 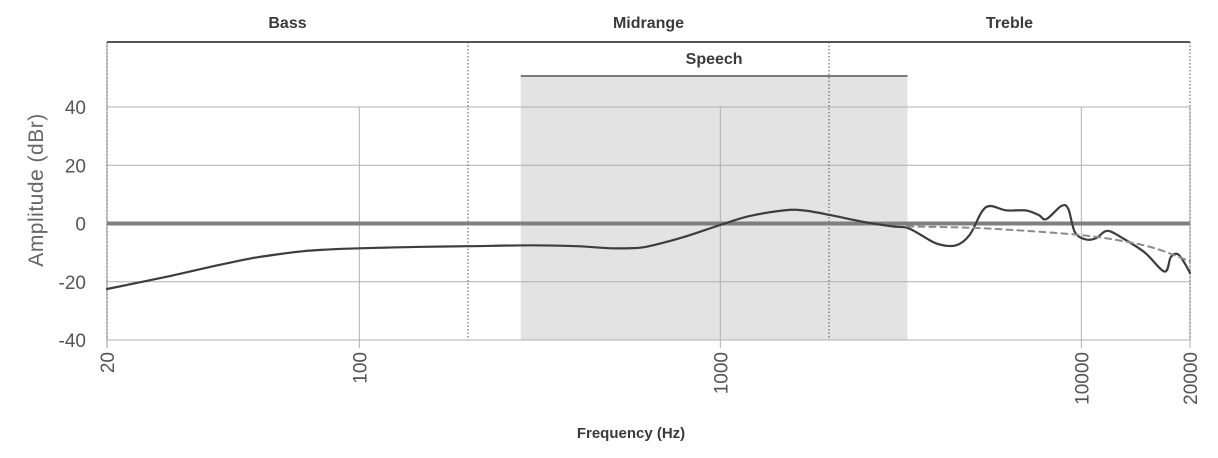 I want to click on x-tick-labels: 20 100 1000 10000 20000, so click(x=650, y=378).